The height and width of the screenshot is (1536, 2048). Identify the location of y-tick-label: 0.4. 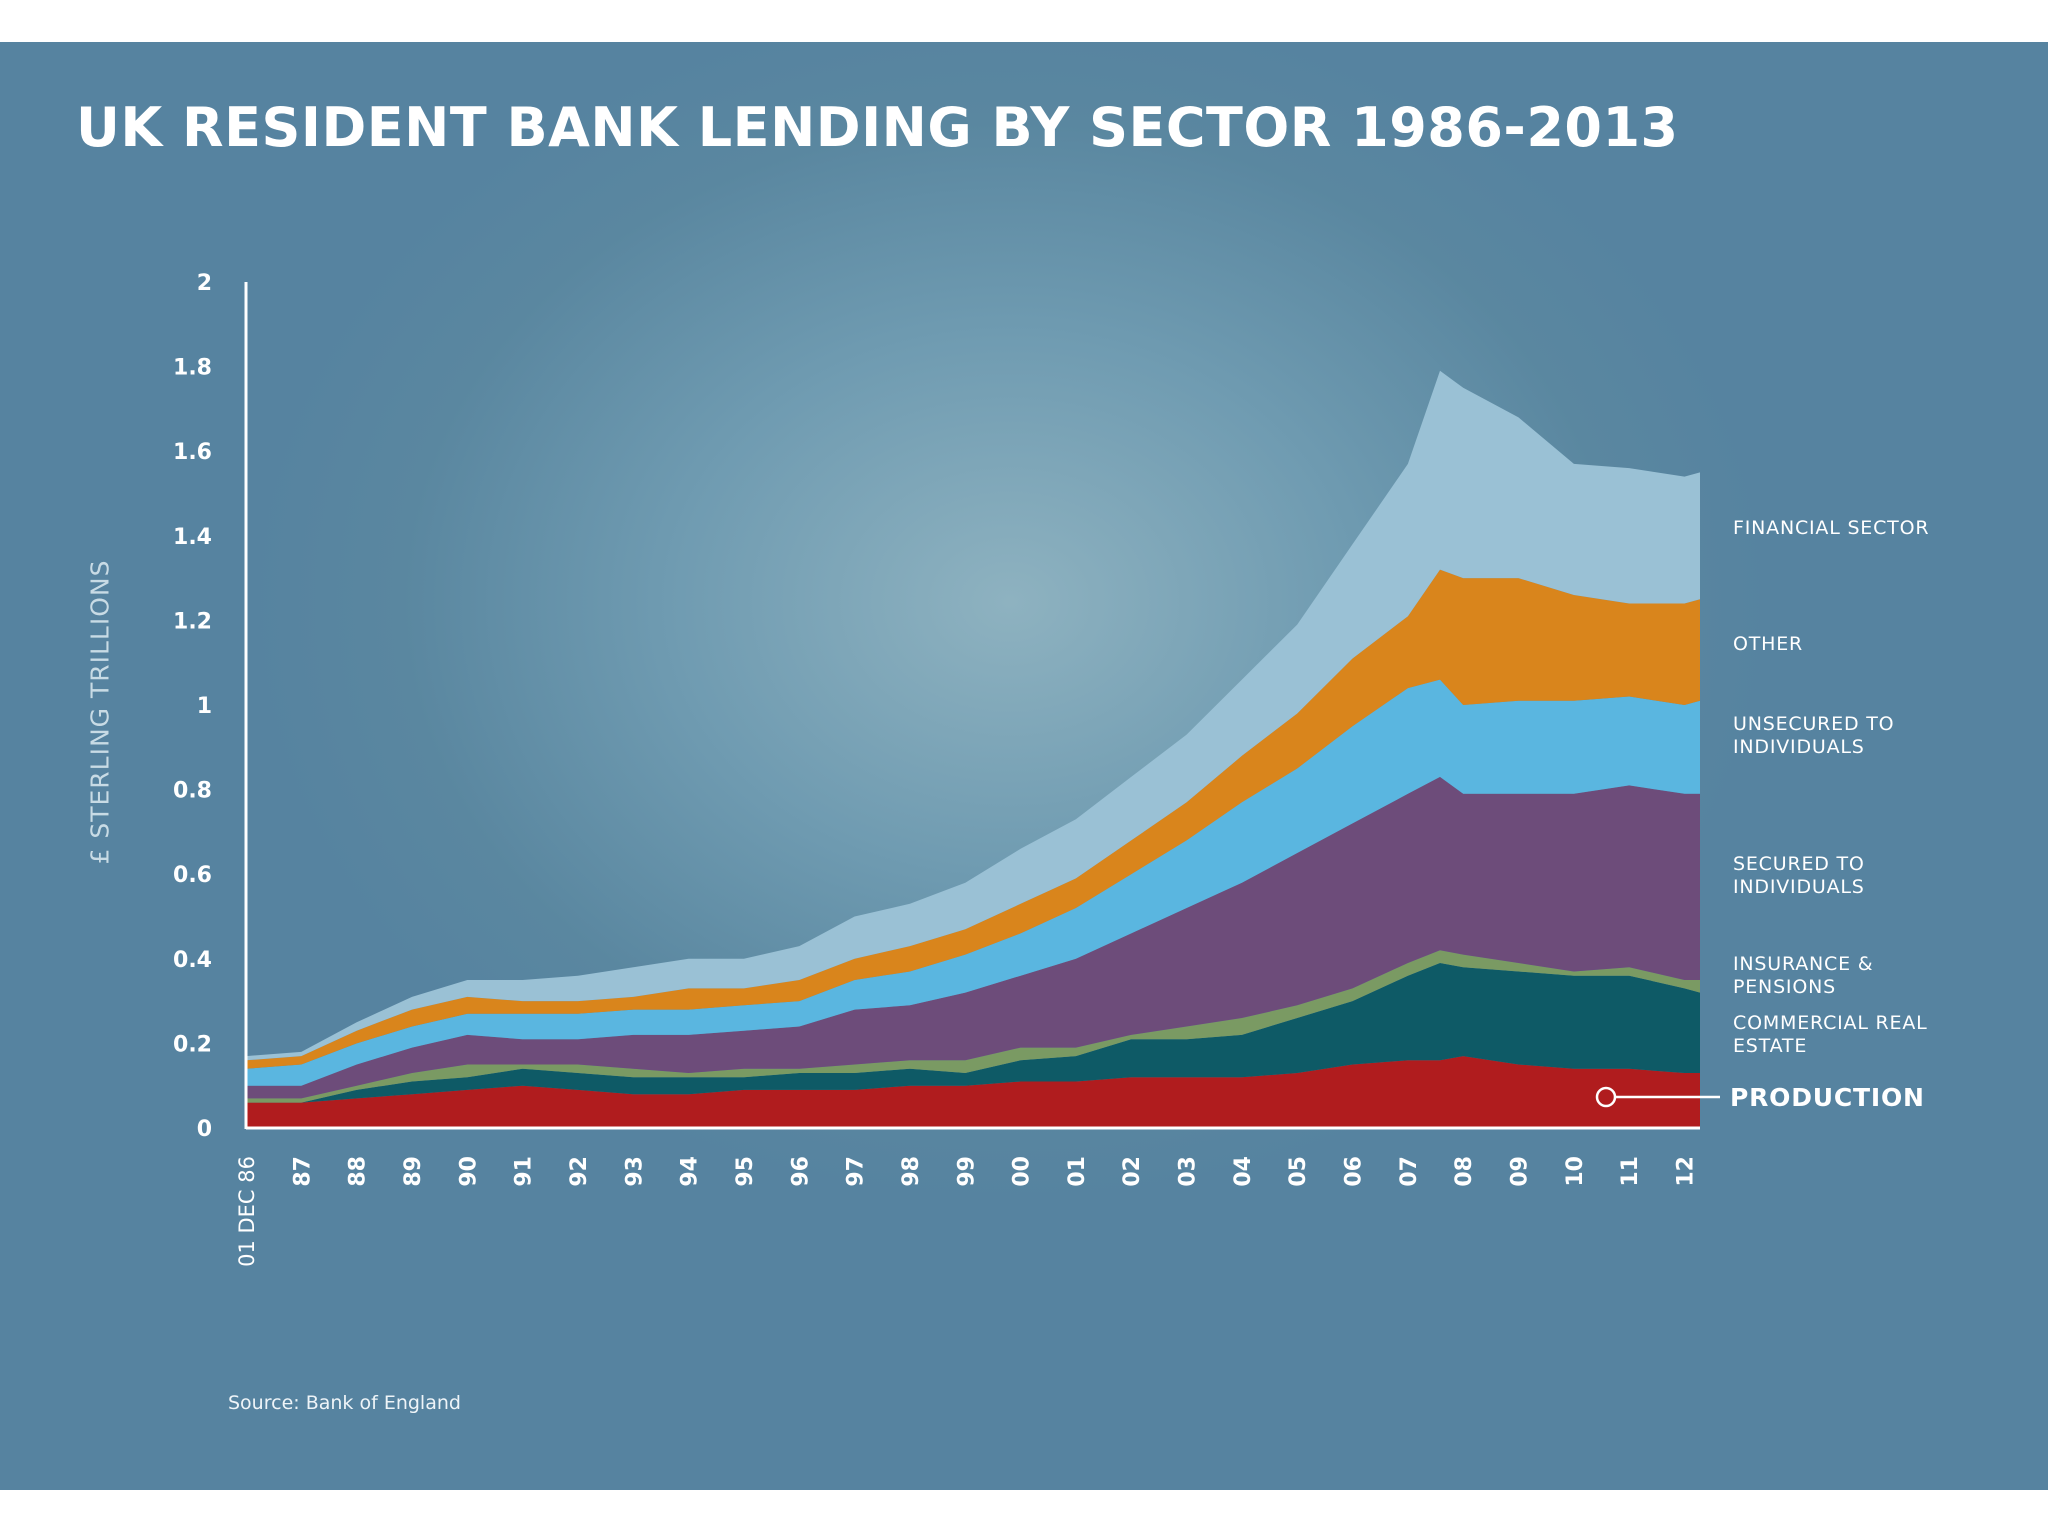
(192, 960).